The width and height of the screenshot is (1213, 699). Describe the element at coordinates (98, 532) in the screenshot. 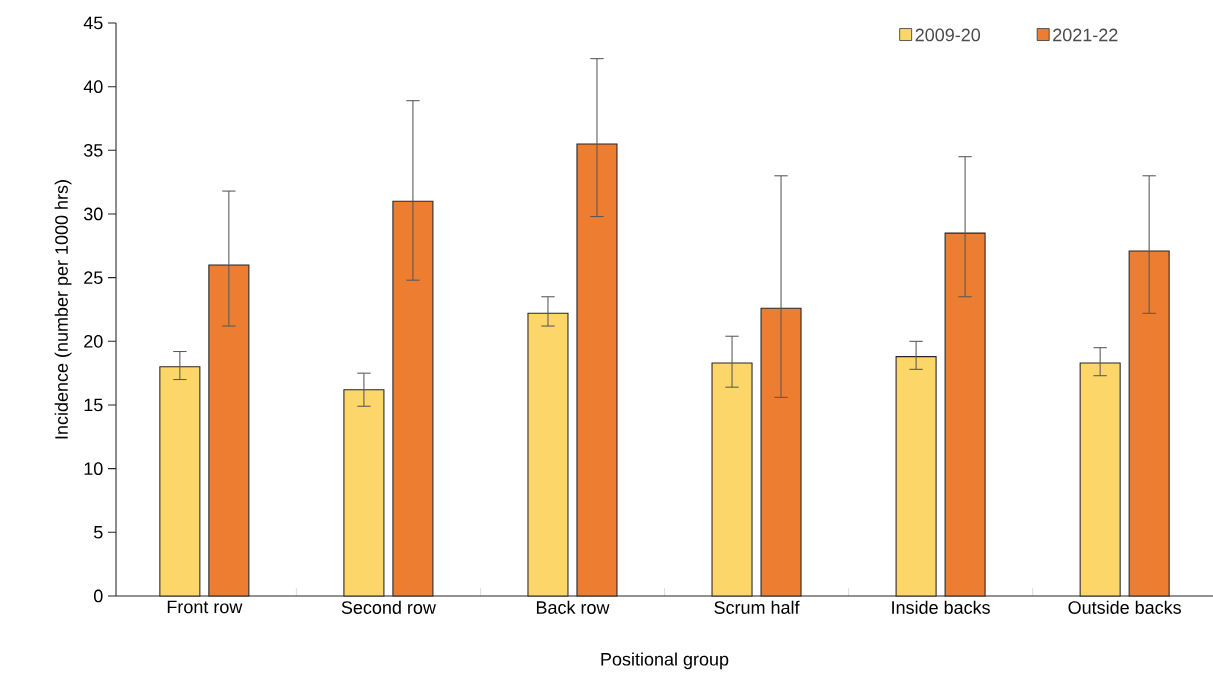

I see `y-tick-label: 5` at that location.